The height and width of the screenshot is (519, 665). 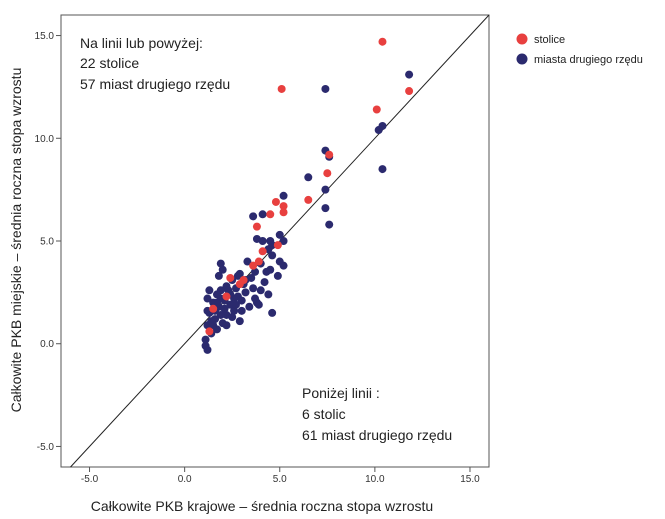 I want to click on y-tick-label: -5.0, so click(x=46, y=447).